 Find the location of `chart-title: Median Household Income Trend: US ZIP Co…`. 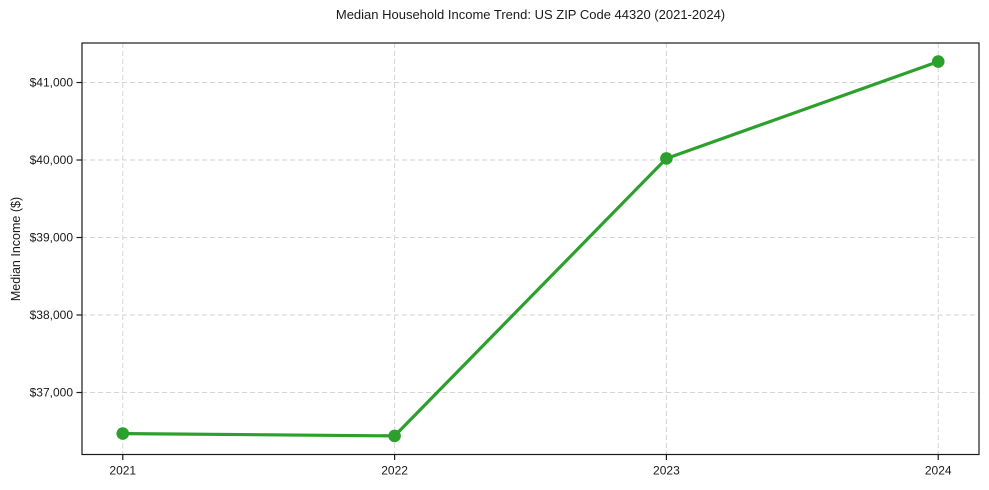

chart-title: Median Household Income Trend: US ZIP Co… is located at coordinates (530, 14).